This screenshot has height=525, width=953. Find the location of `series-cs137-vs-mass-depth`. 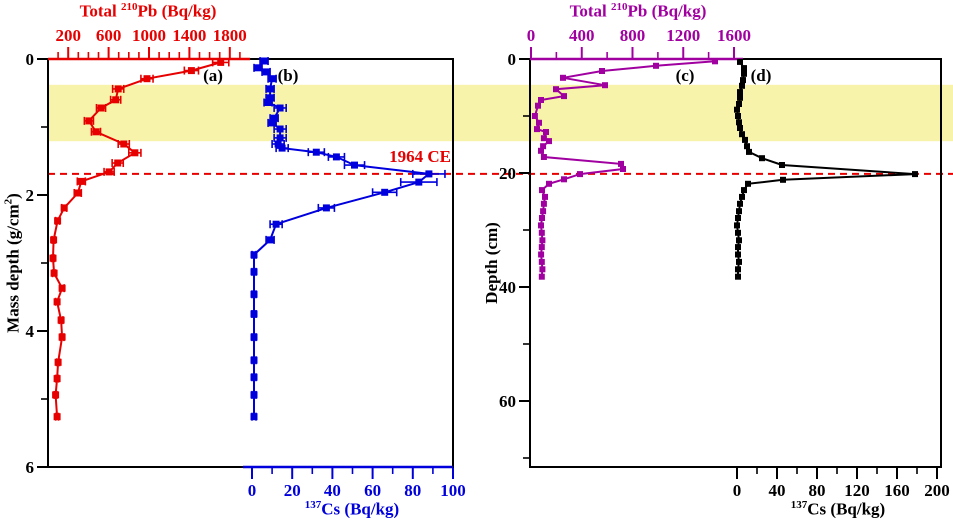

series-cs137-vs-mass-depth is located at coordinates (348, 239).